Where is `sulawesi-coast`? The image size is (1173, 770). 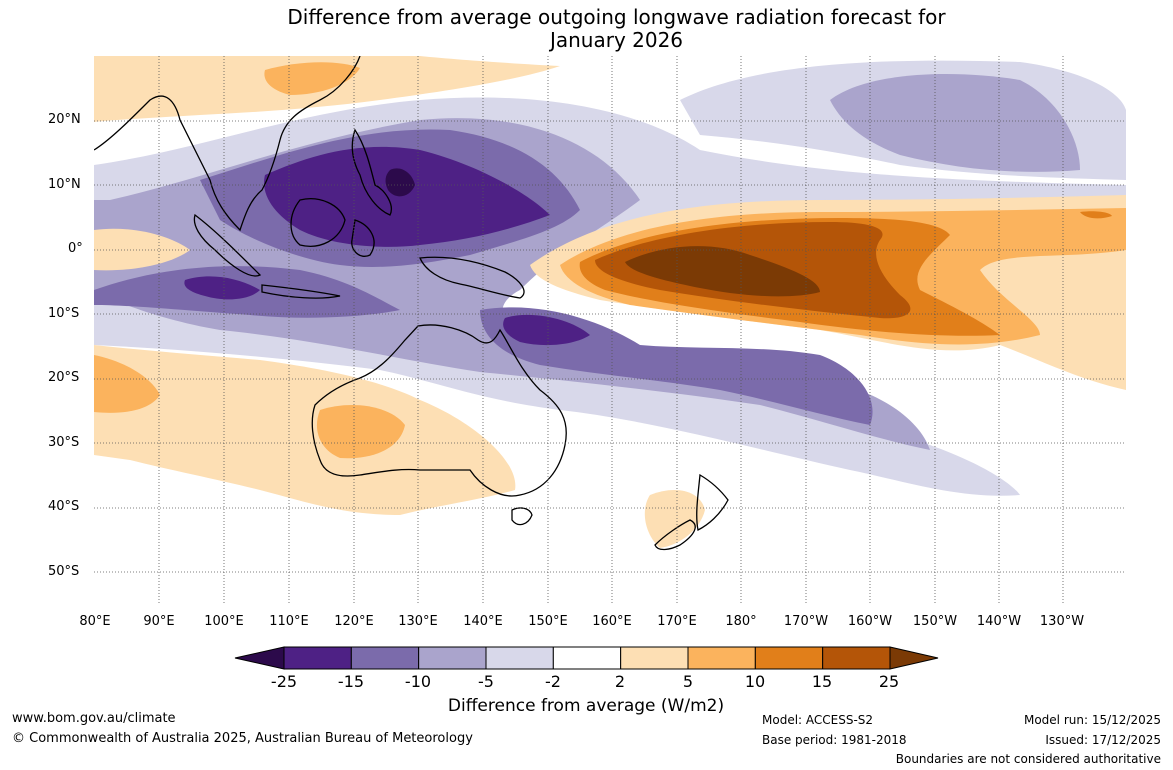 sulawesi-coast is located at coordinates (363, 238).